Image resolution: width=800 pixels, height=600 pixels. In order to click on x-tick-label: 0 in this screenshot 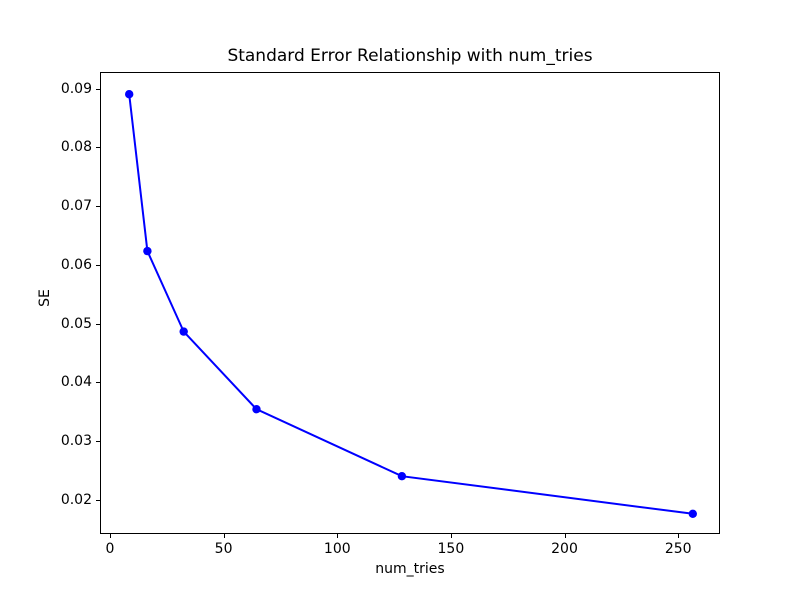, I will do `click(110, 549)`.